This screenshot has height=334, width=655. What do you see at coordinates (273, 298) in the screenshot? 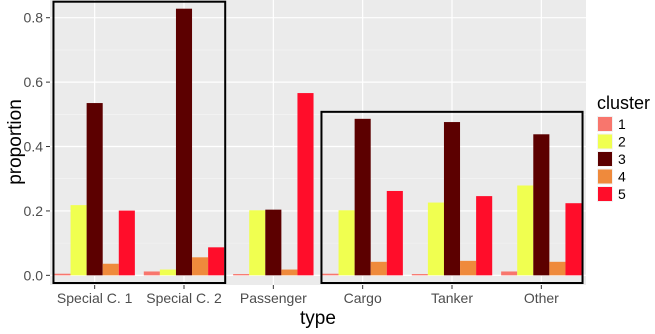
I see `x-tick-label: Passenger` at bounding box center [273, 298].